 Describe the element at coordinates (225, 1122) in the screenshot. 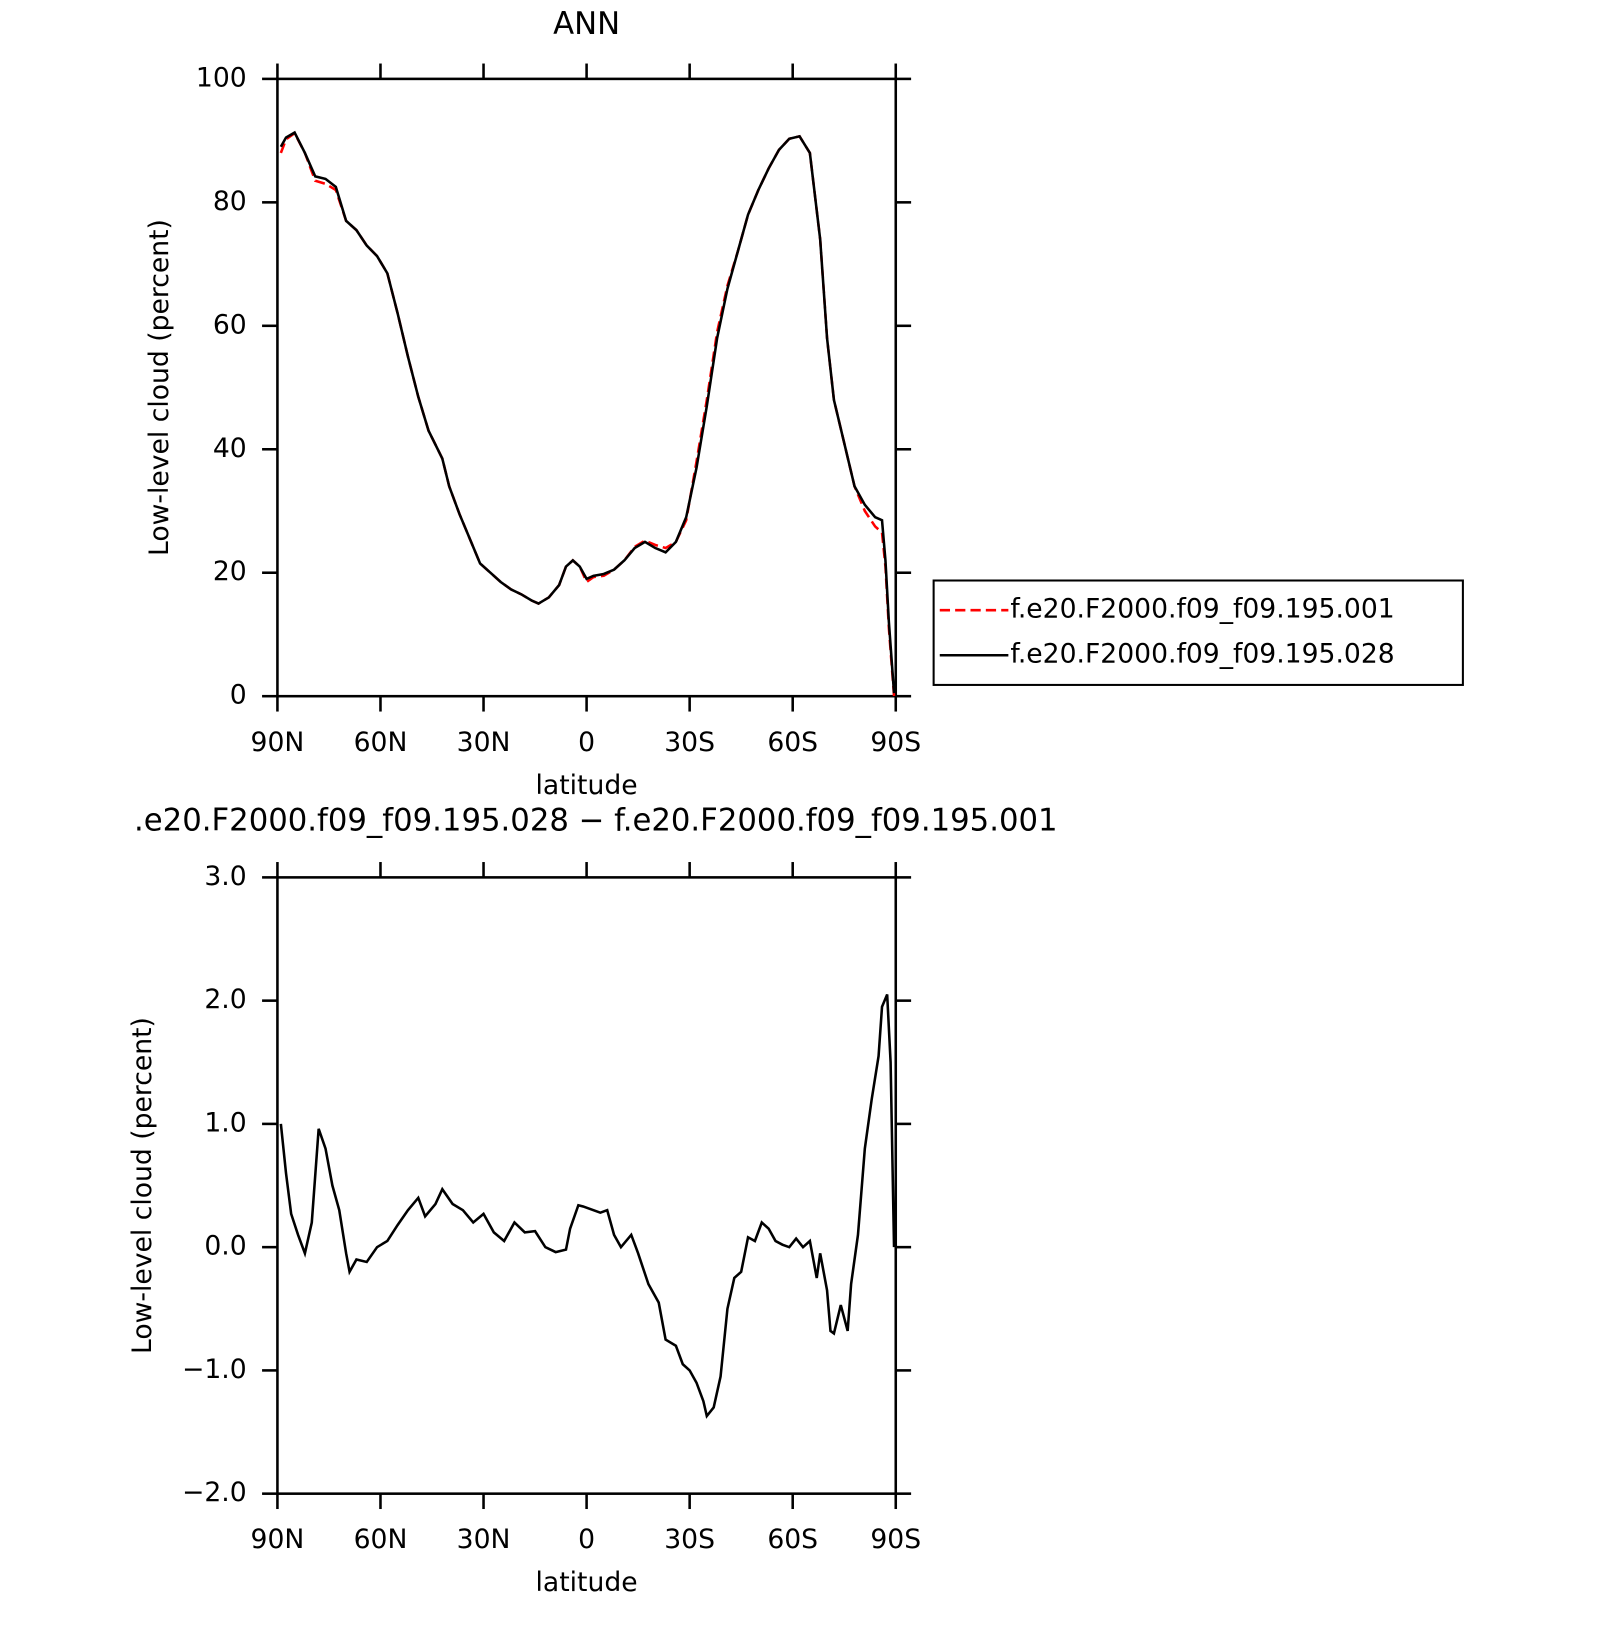

I see `y-tick-label: 1.0` at that location.